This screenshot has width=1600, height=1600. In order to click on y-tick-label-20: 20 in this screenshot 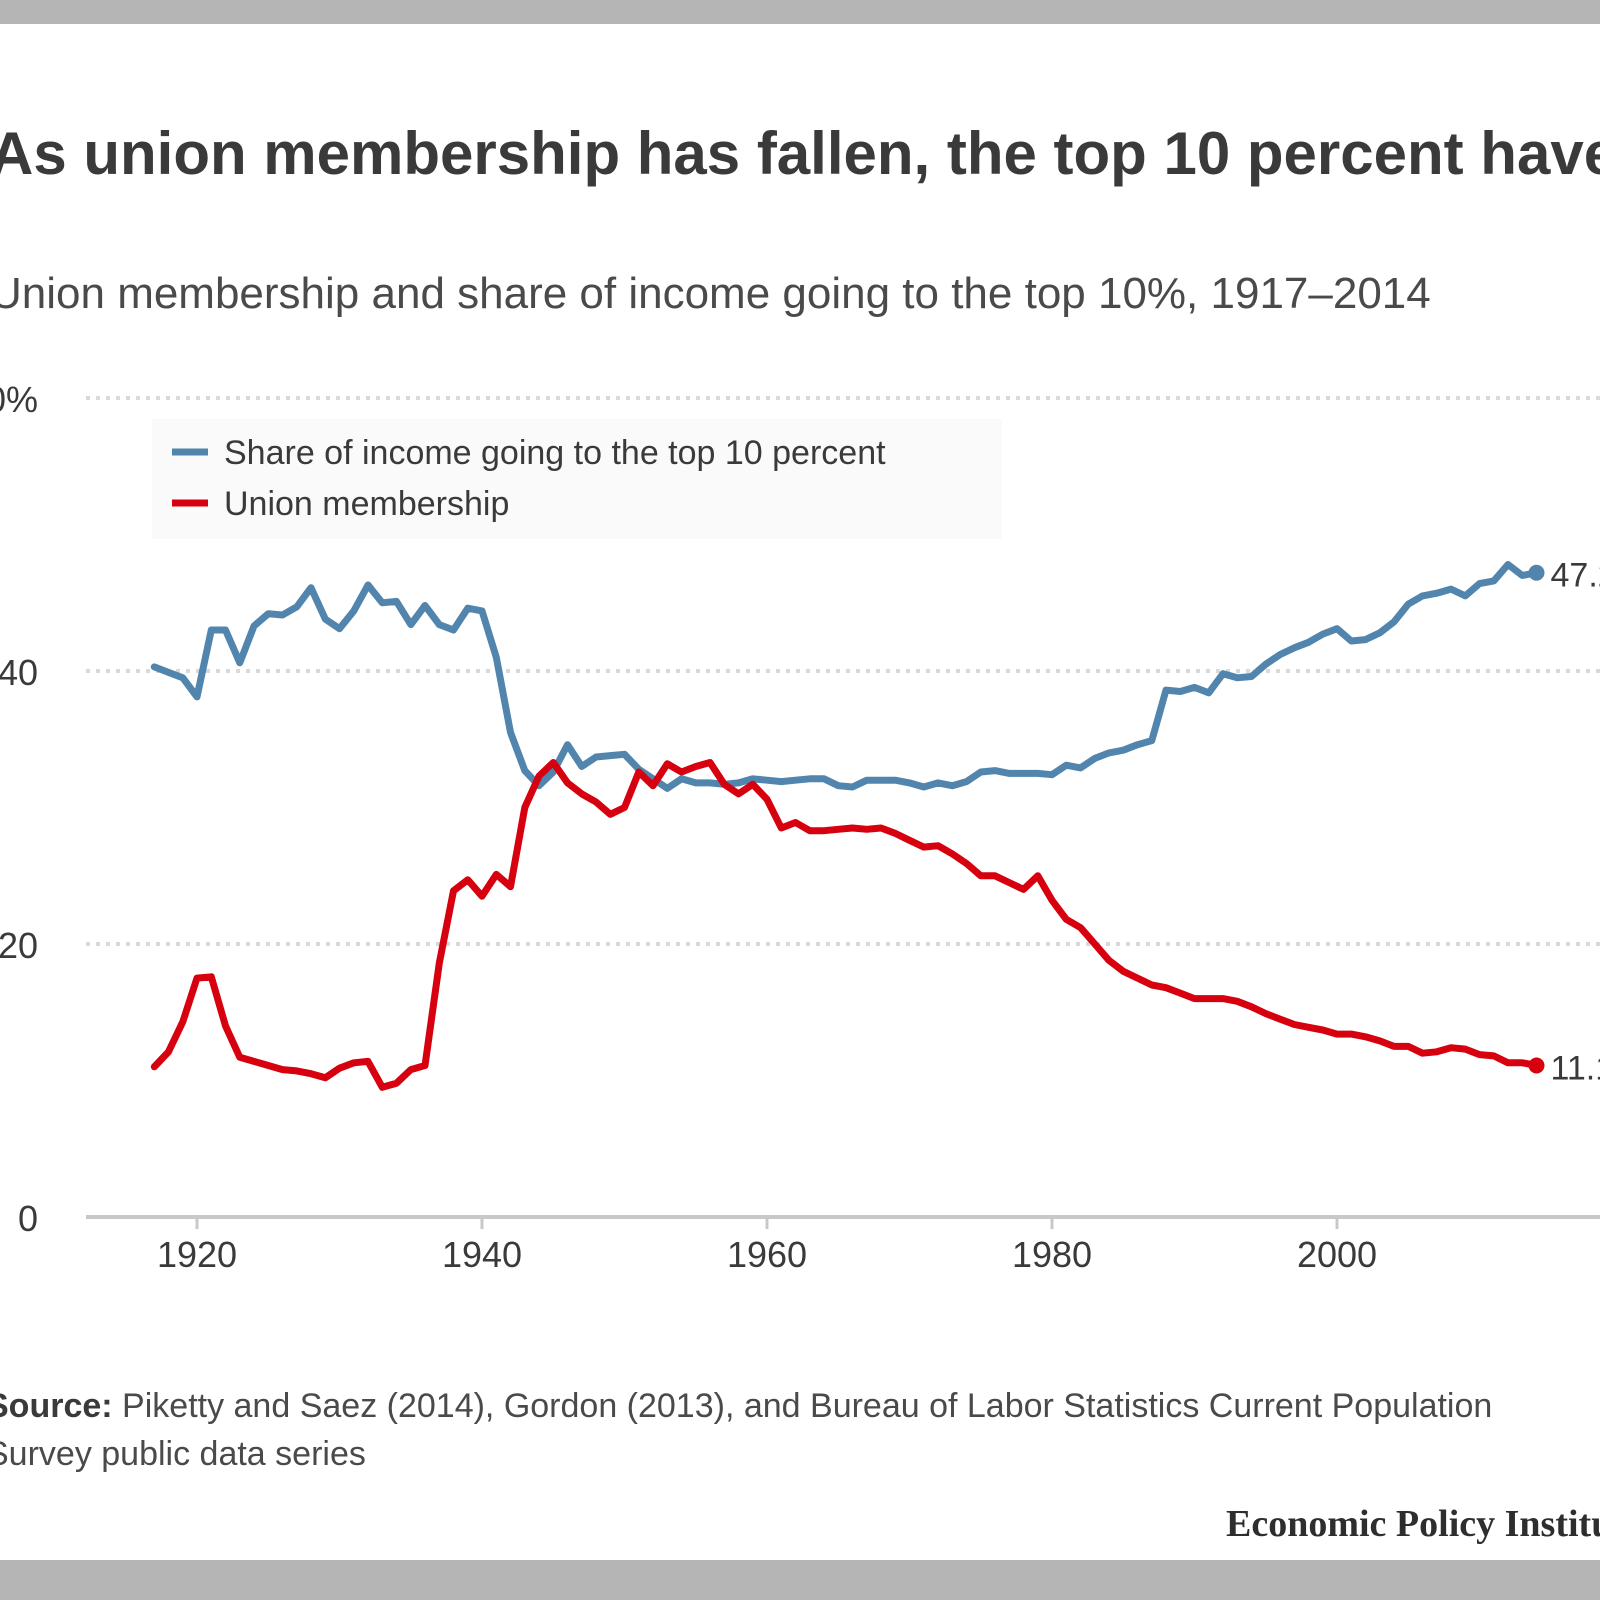, I will do `click(19, 945)`.